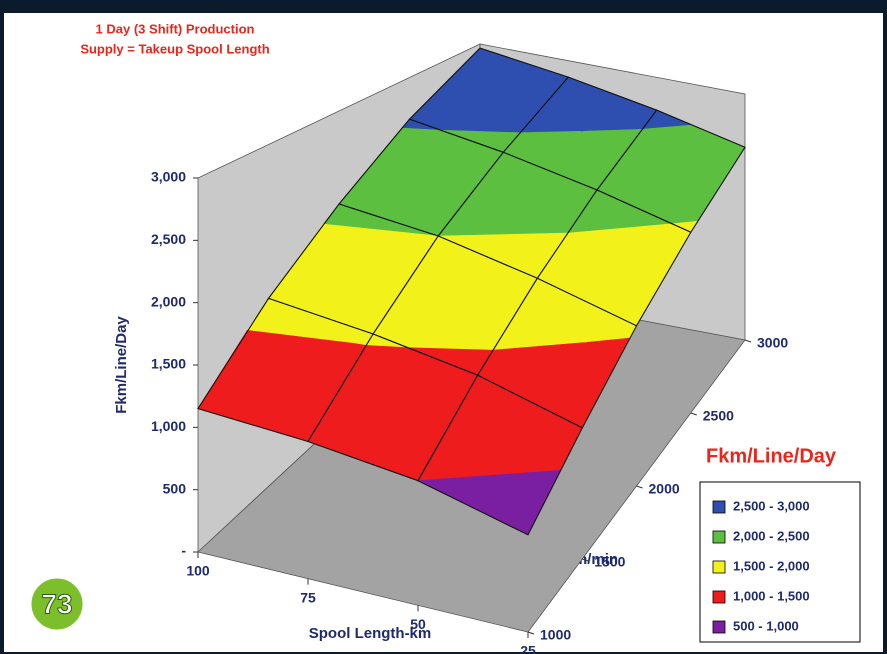  Describe the element at coordinates (772, 343) in the screenshot. I see `y-tick-label: 3000` at that location.